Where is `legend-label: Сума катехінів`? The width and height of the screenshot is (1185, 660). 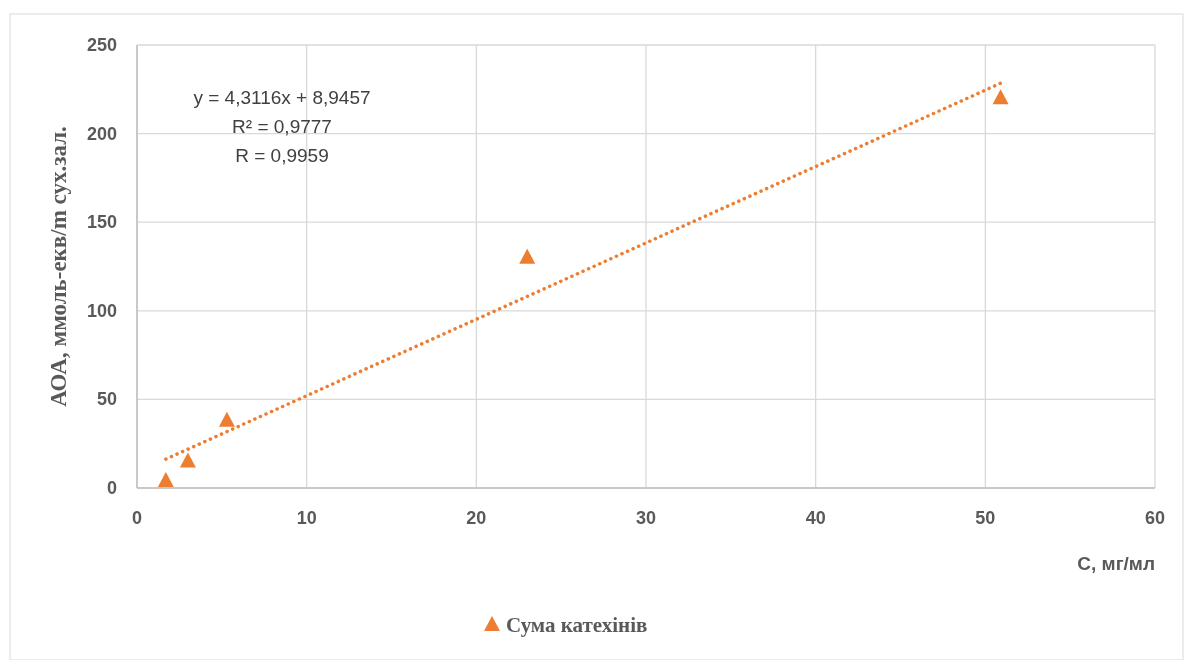 legend-label: Сума катехінів is located at coordinates (577, 625).